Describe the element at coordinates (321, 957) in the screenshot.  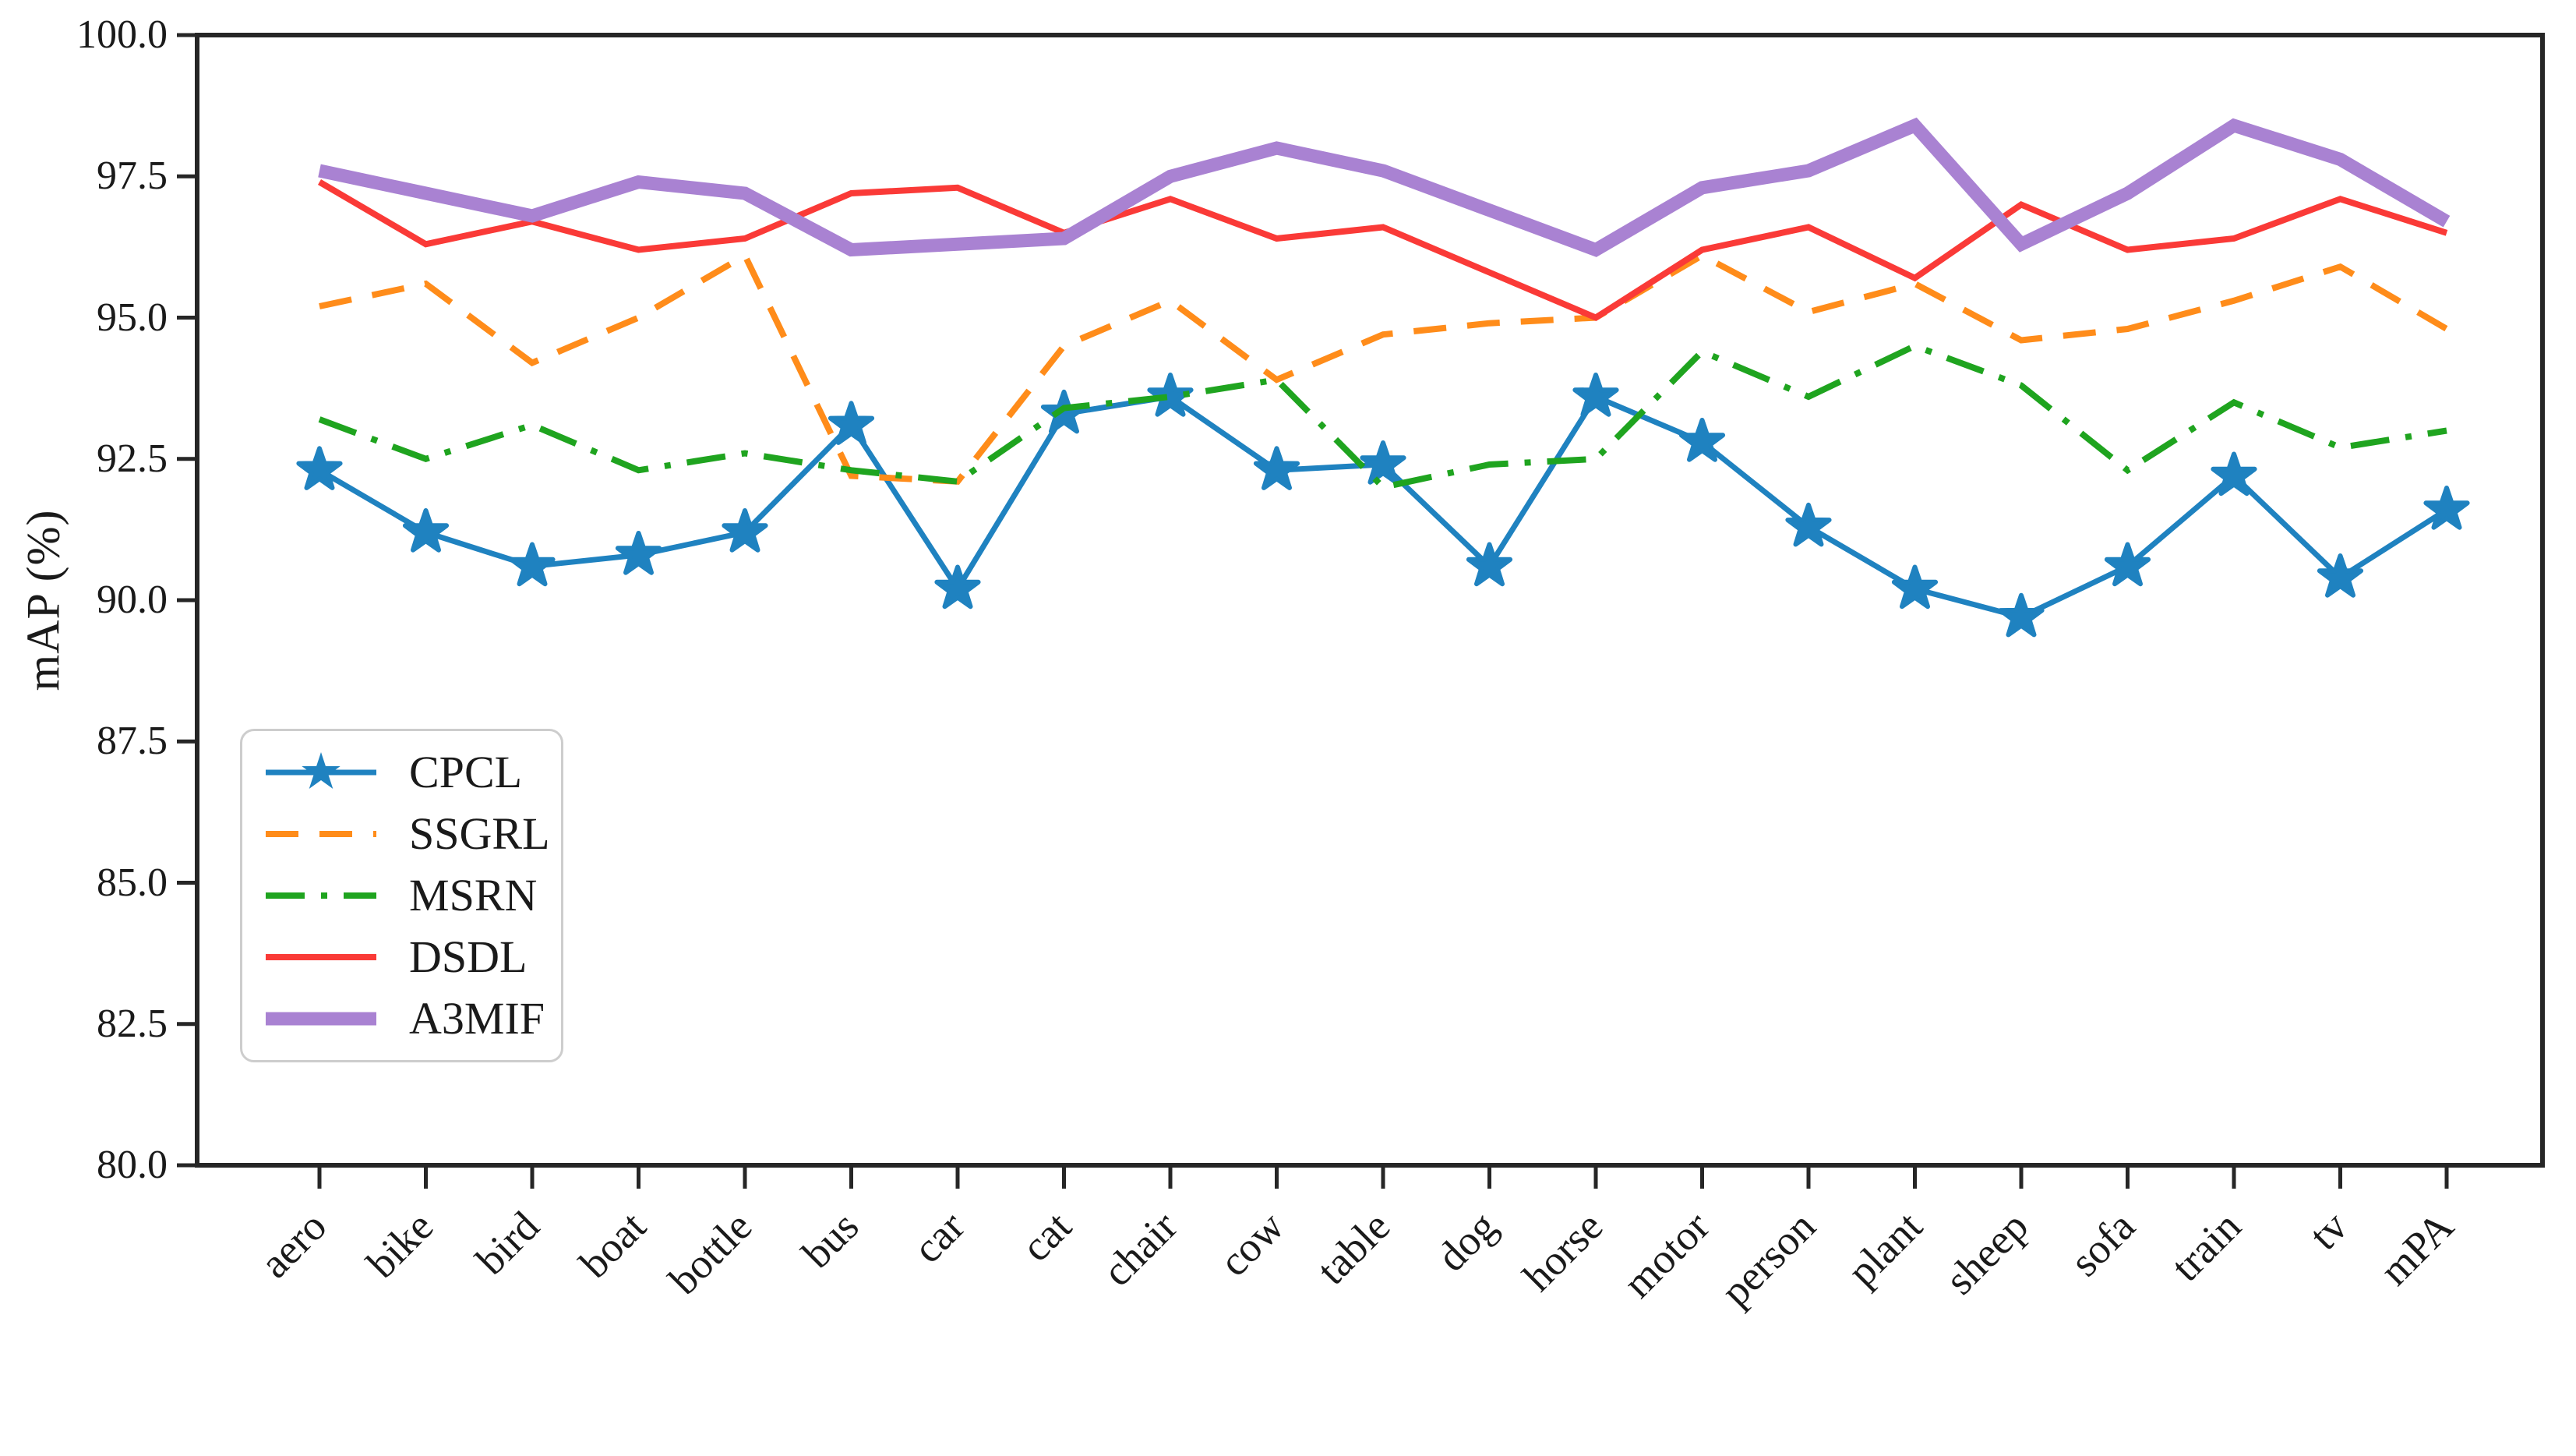
I see `dsdl-line-sample-icon` at that location.